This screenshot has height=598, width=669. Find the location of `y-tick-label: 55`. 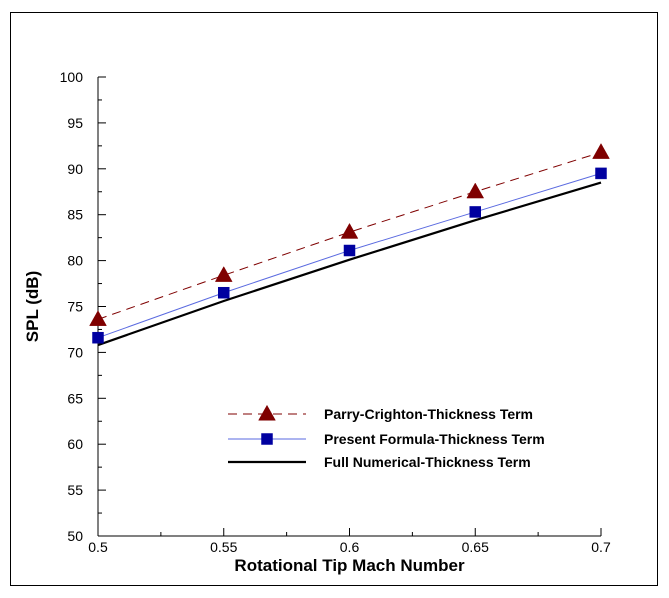

y-tick-label: 55 is located at coordinates (75, 490).